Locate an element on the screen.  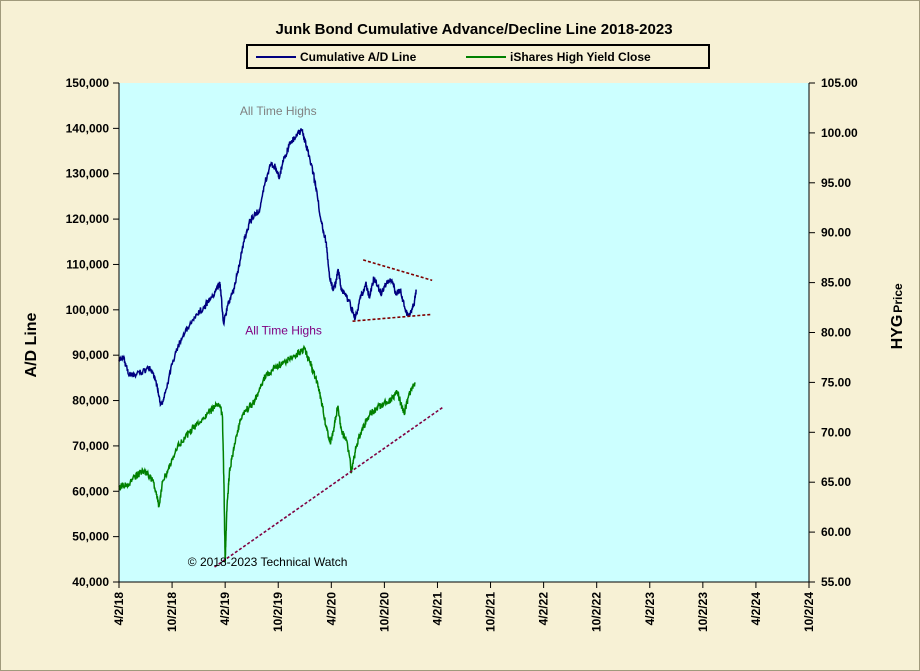
left-tick-label: 50,000 is located at coordinates (90, 537).